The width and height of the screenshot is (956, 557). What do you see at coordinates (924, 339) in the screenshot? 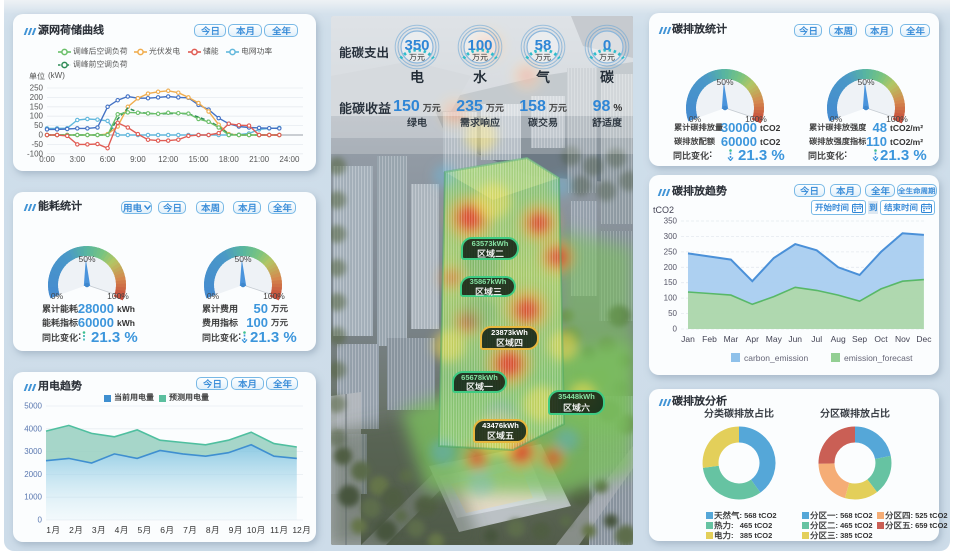
I see `svg-text: Dec` at bounding box center [924, 339].